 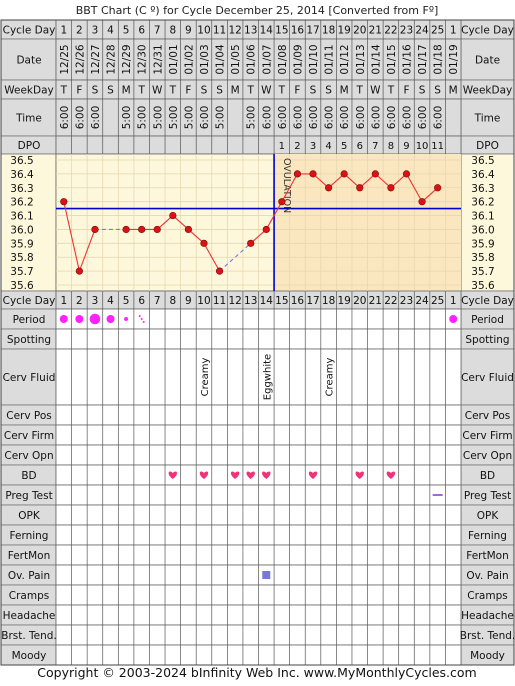 What do you see at coordinates (487, 320) in the screenshot?
I see `row-label-right-period: Period` at bounding box center [487, 320].